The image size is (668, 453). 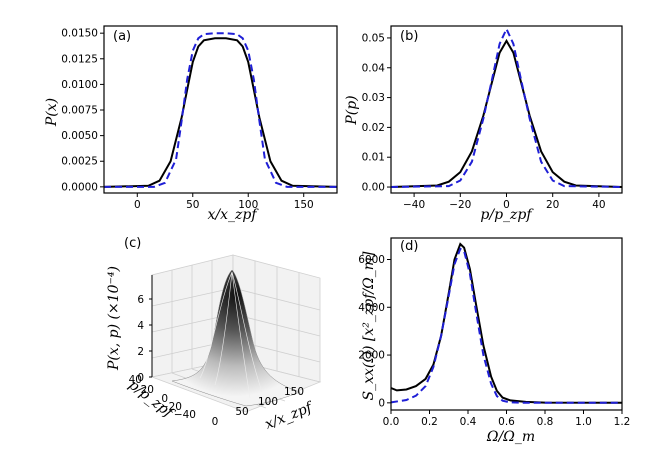 I want to click on panel-b-ytick-label: 0.02, so click(x=373, y=128).